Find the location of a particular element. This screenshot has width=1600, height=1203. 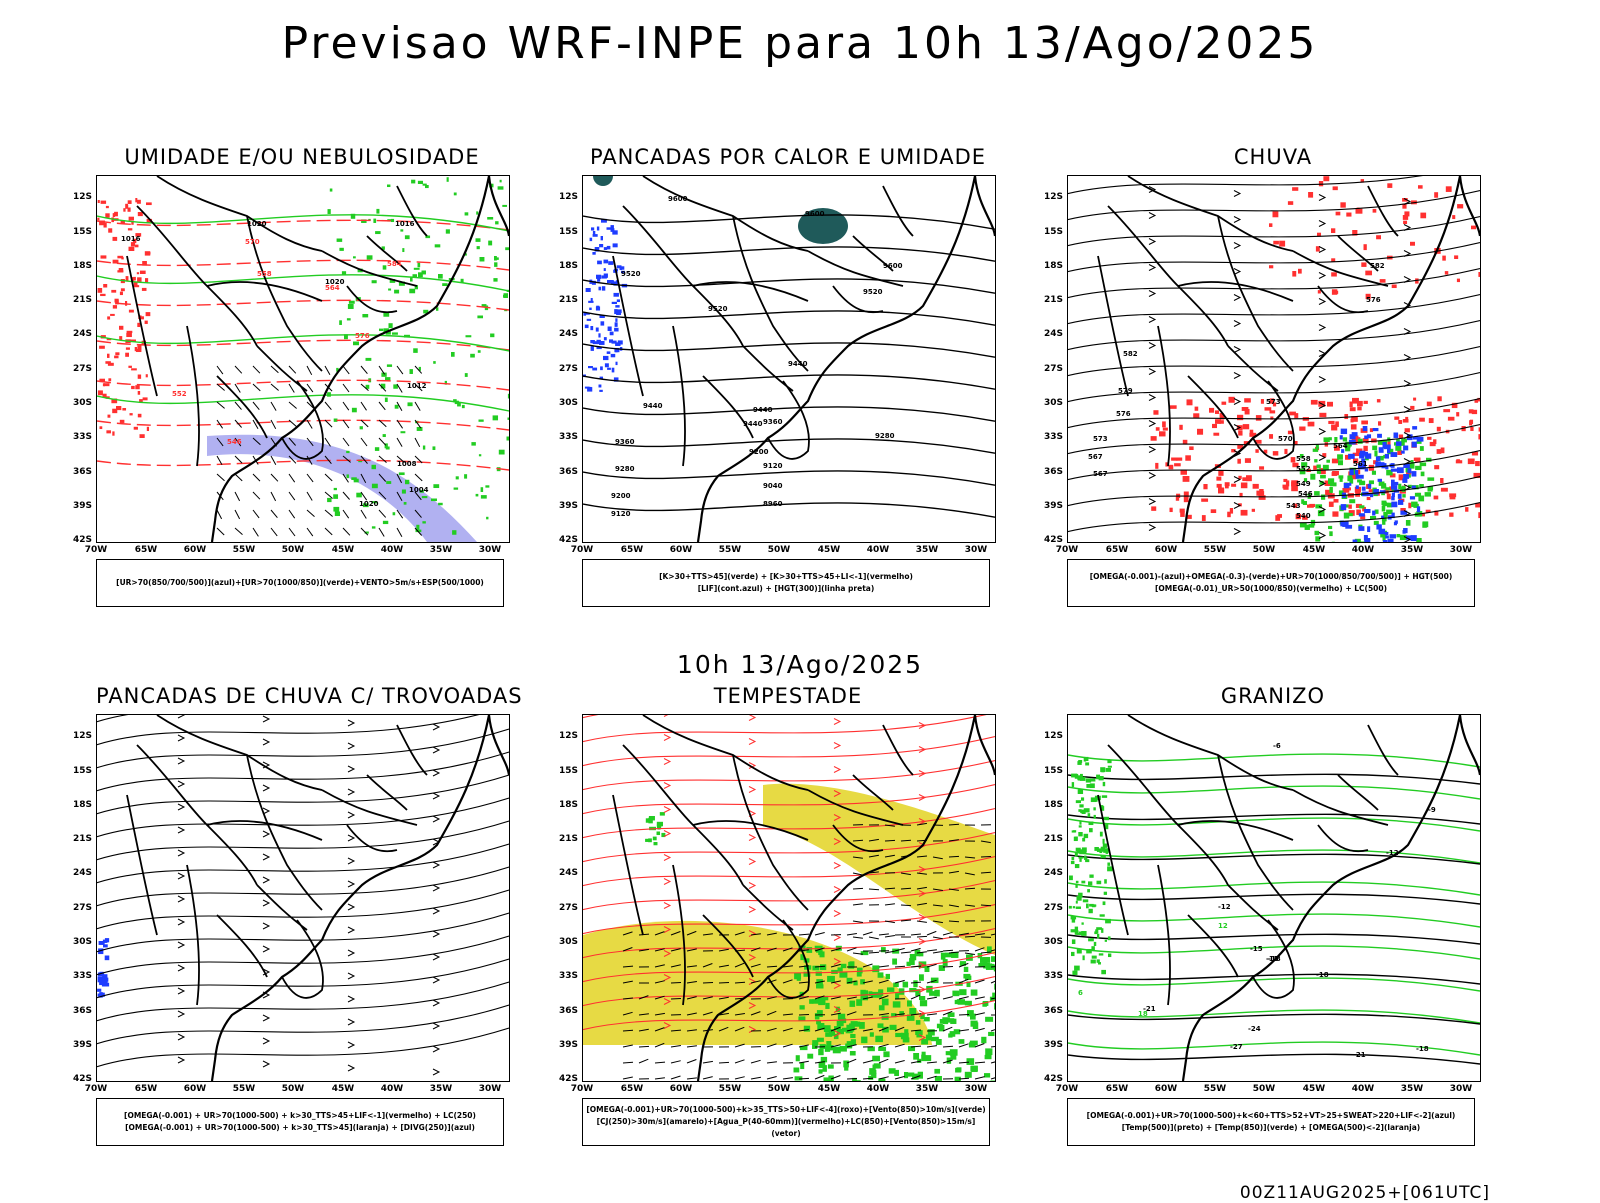

lat-tick-label: 21S is located at coordinates (75, 839).